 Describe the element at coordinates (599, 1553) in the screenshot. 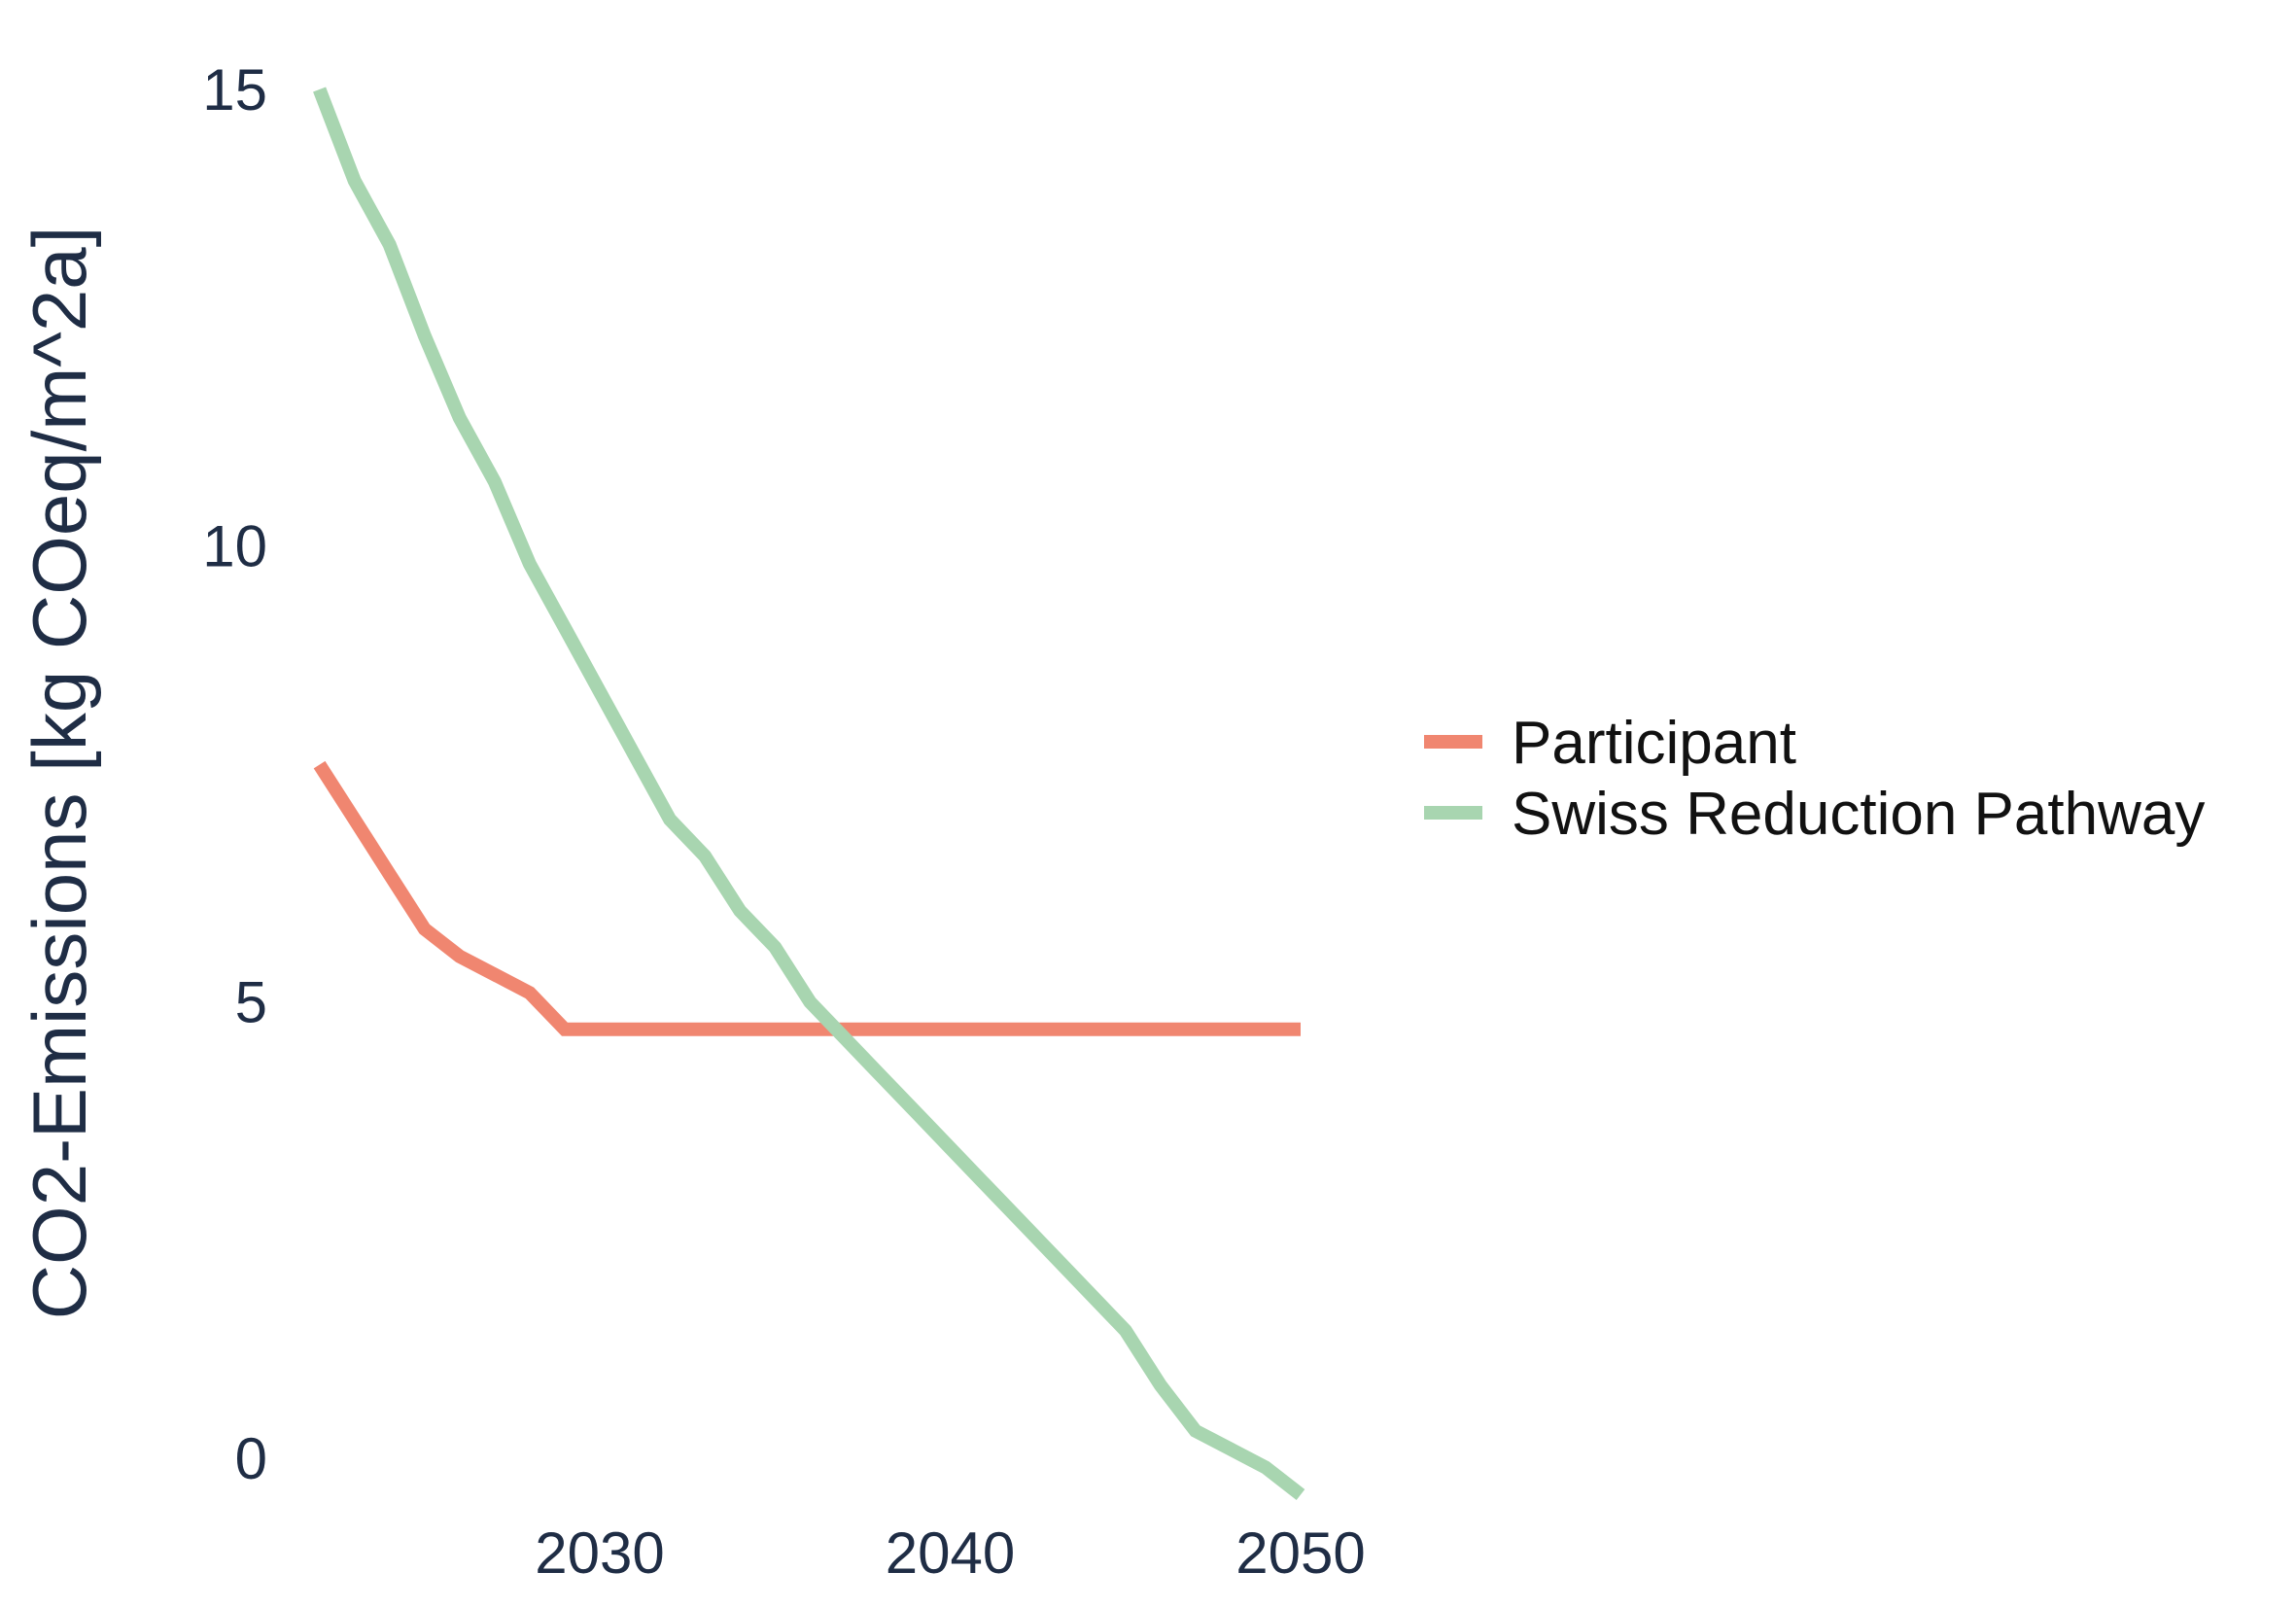

I see `x-tick-label: 2030` at that location.